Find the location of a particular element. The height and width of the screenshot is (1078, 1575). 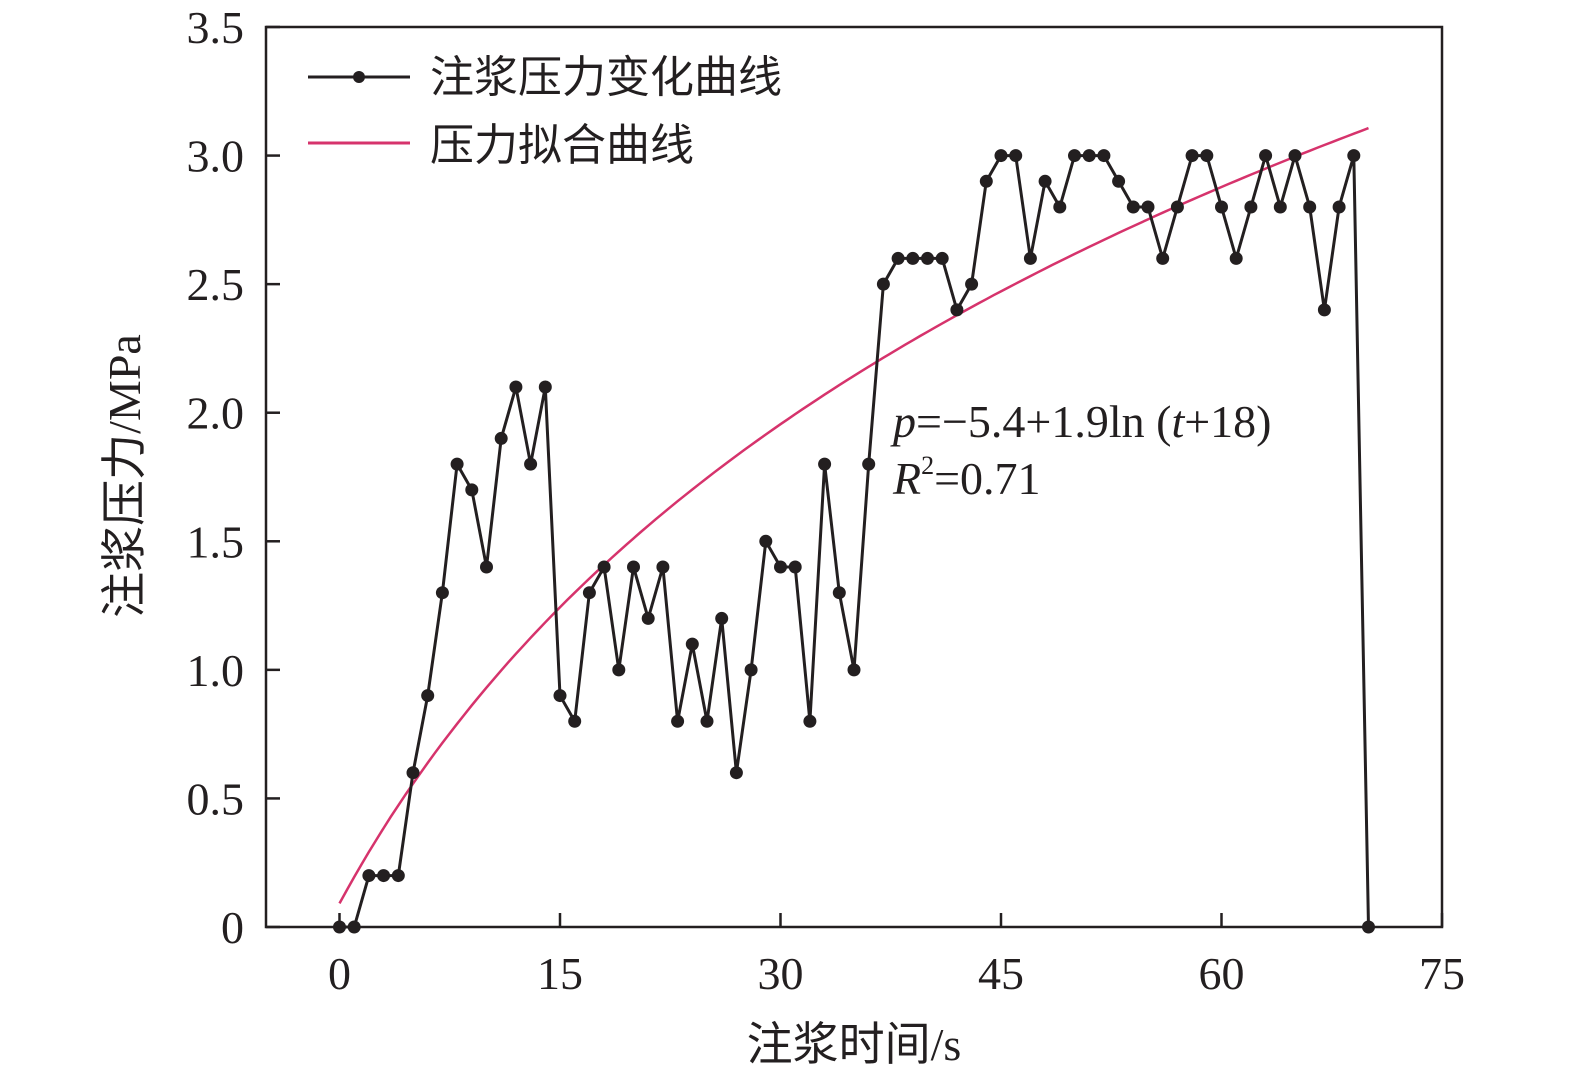

legend-label-pressure: 注浆压力变化曲线 is located at coordinates (606, 77).